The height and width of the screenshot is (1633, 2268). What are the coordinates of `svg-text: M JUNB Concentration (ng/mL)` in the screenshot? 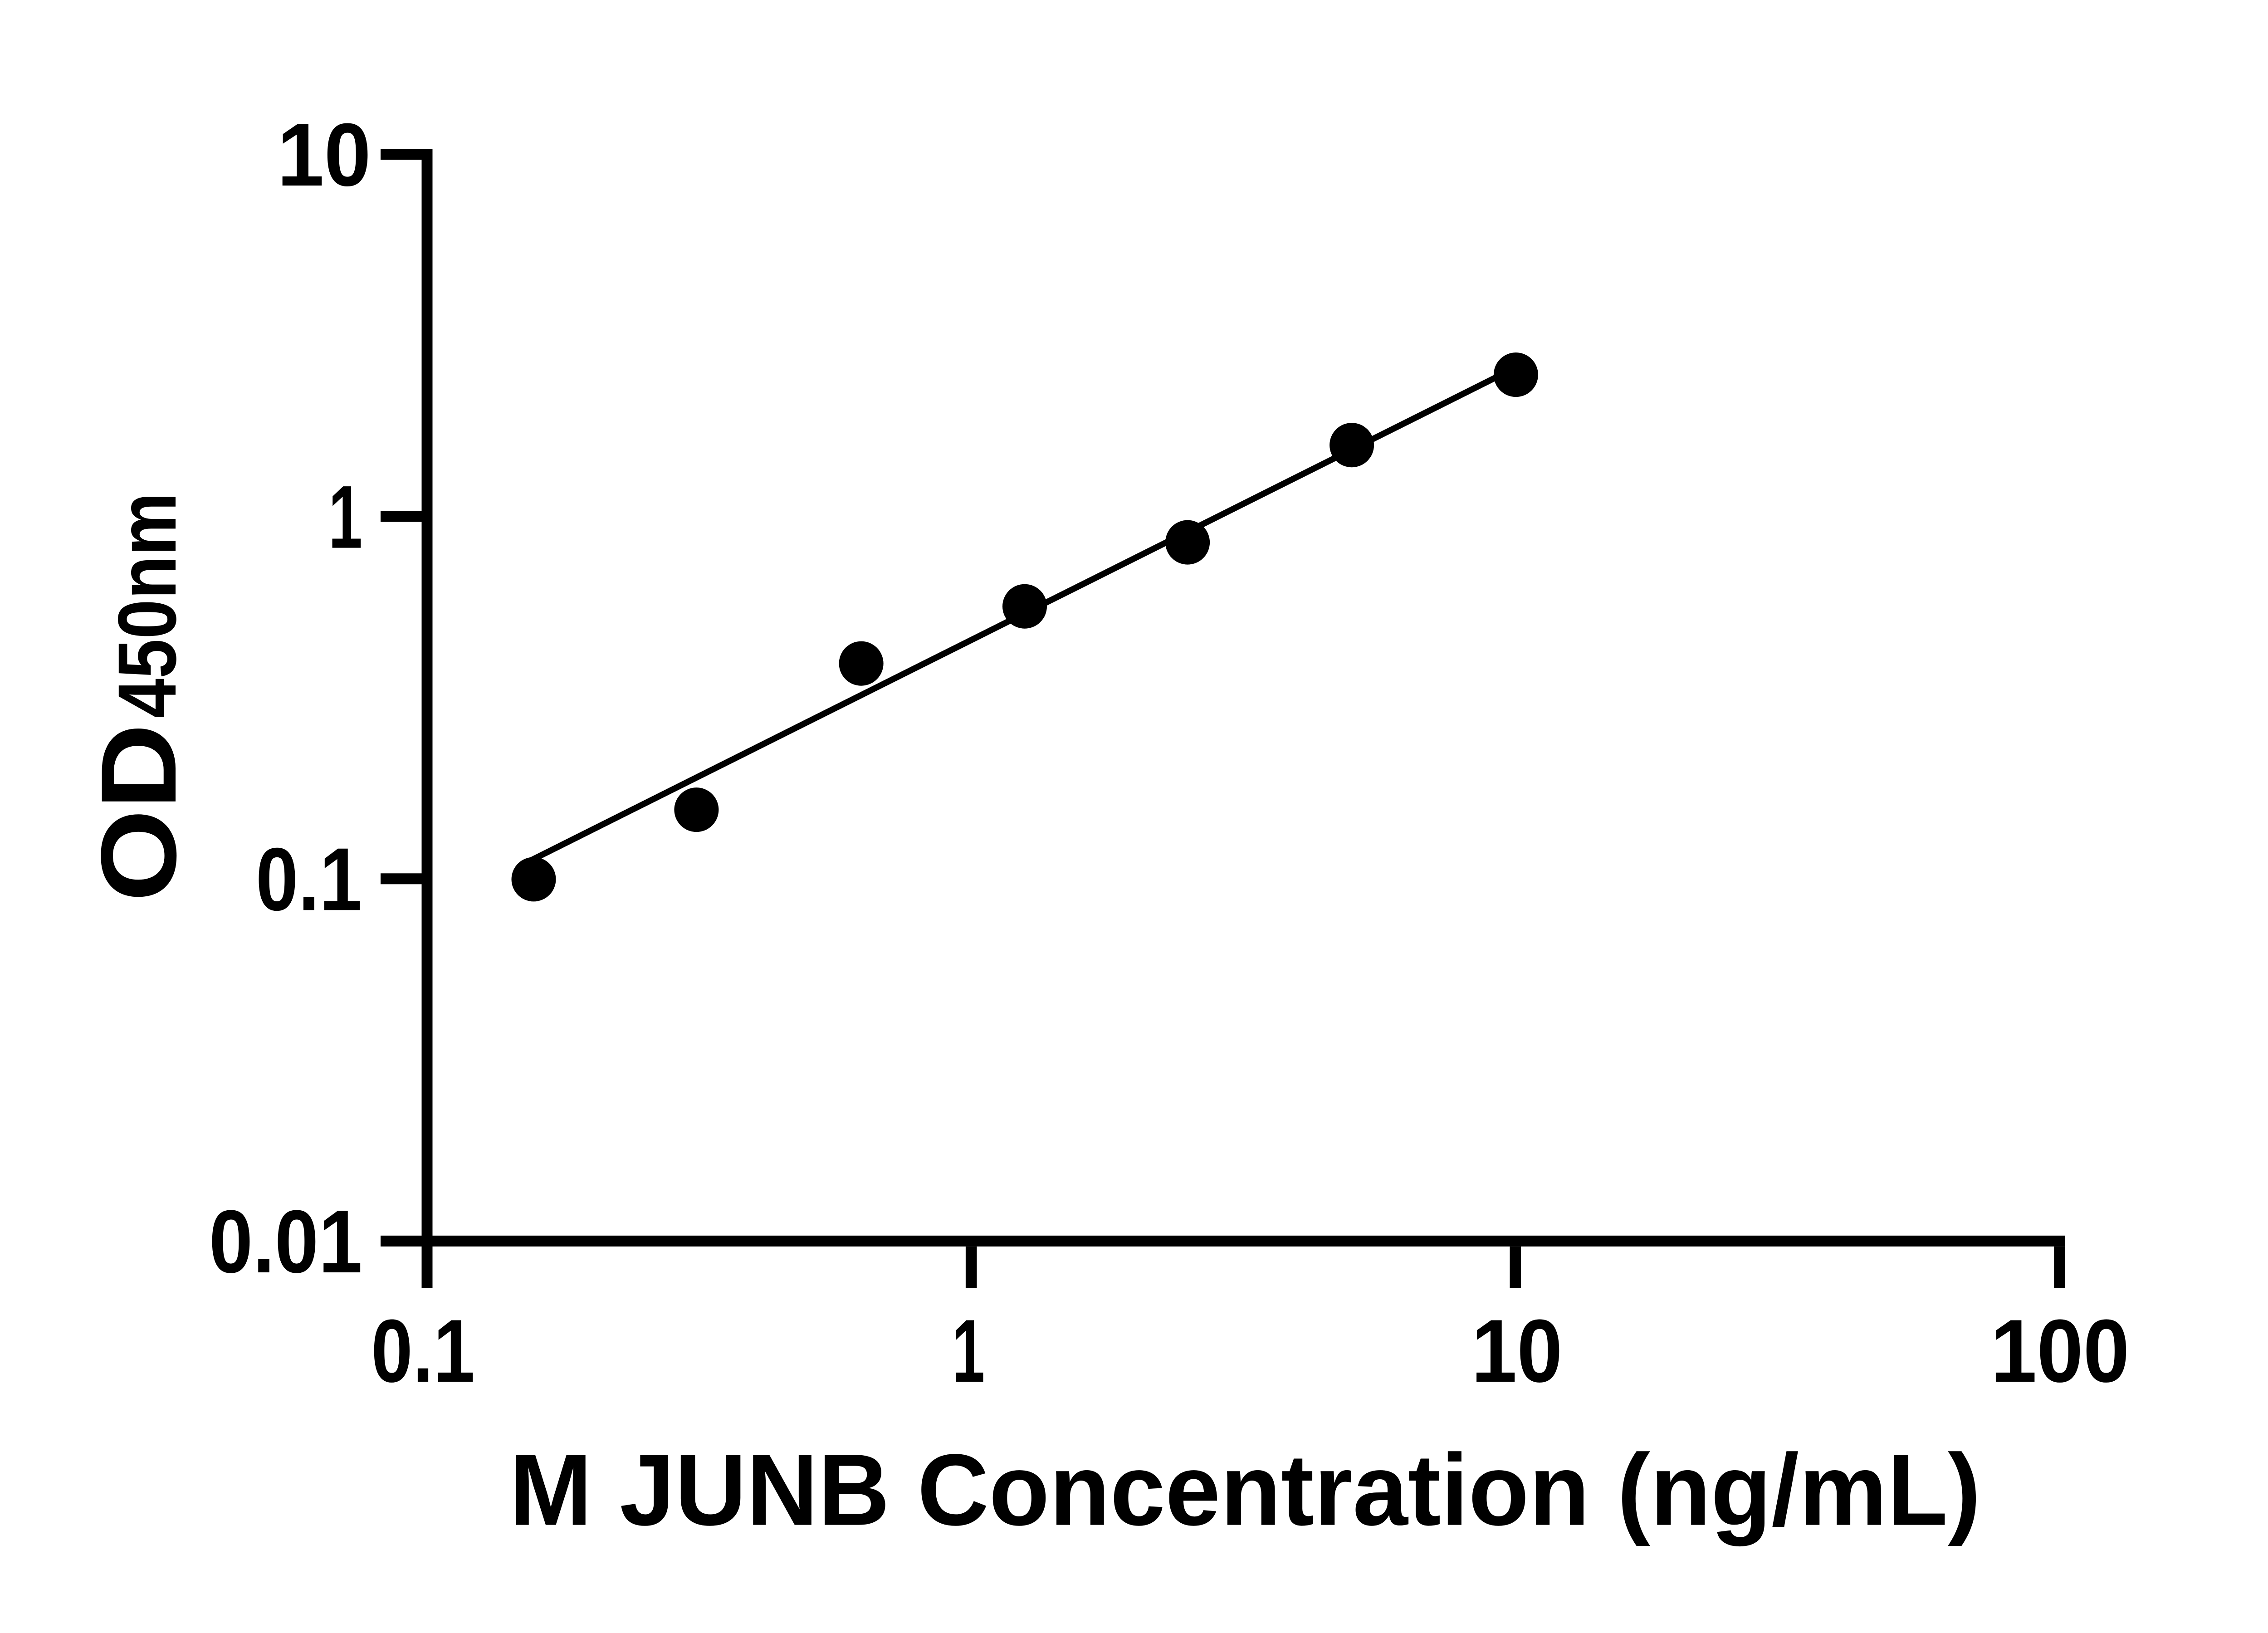 It's located at (1245, 1489).